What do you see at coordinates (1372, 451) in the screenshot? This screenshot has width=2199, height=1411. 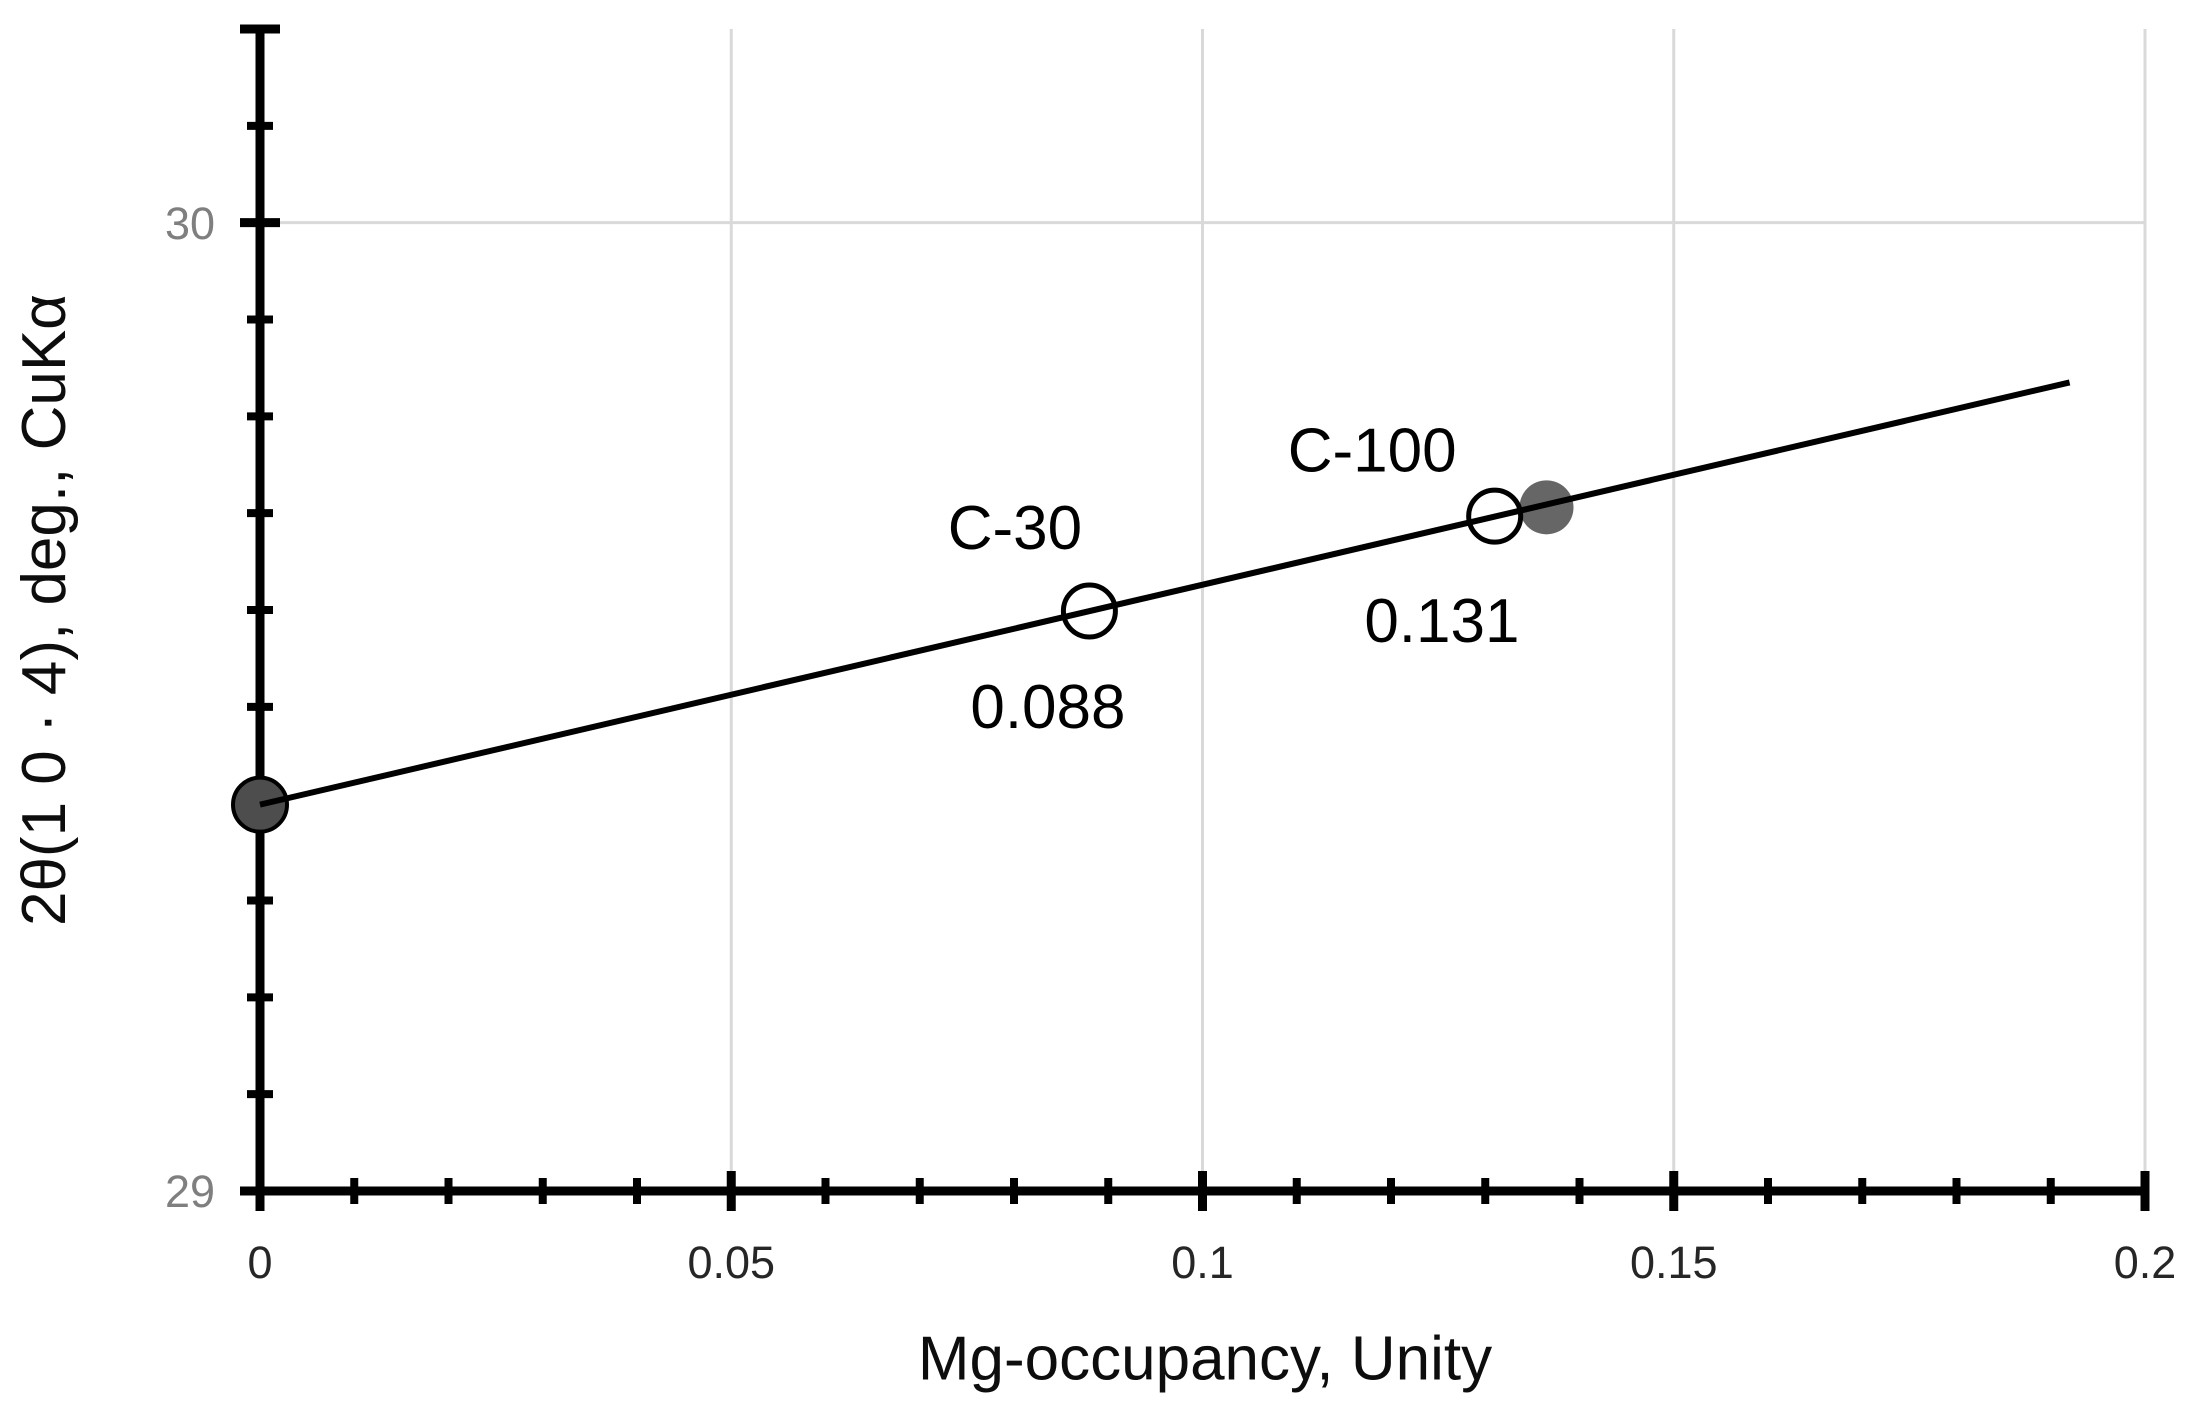 I see `point-label-C-100: C-100` at bounding box center [1372, 451].